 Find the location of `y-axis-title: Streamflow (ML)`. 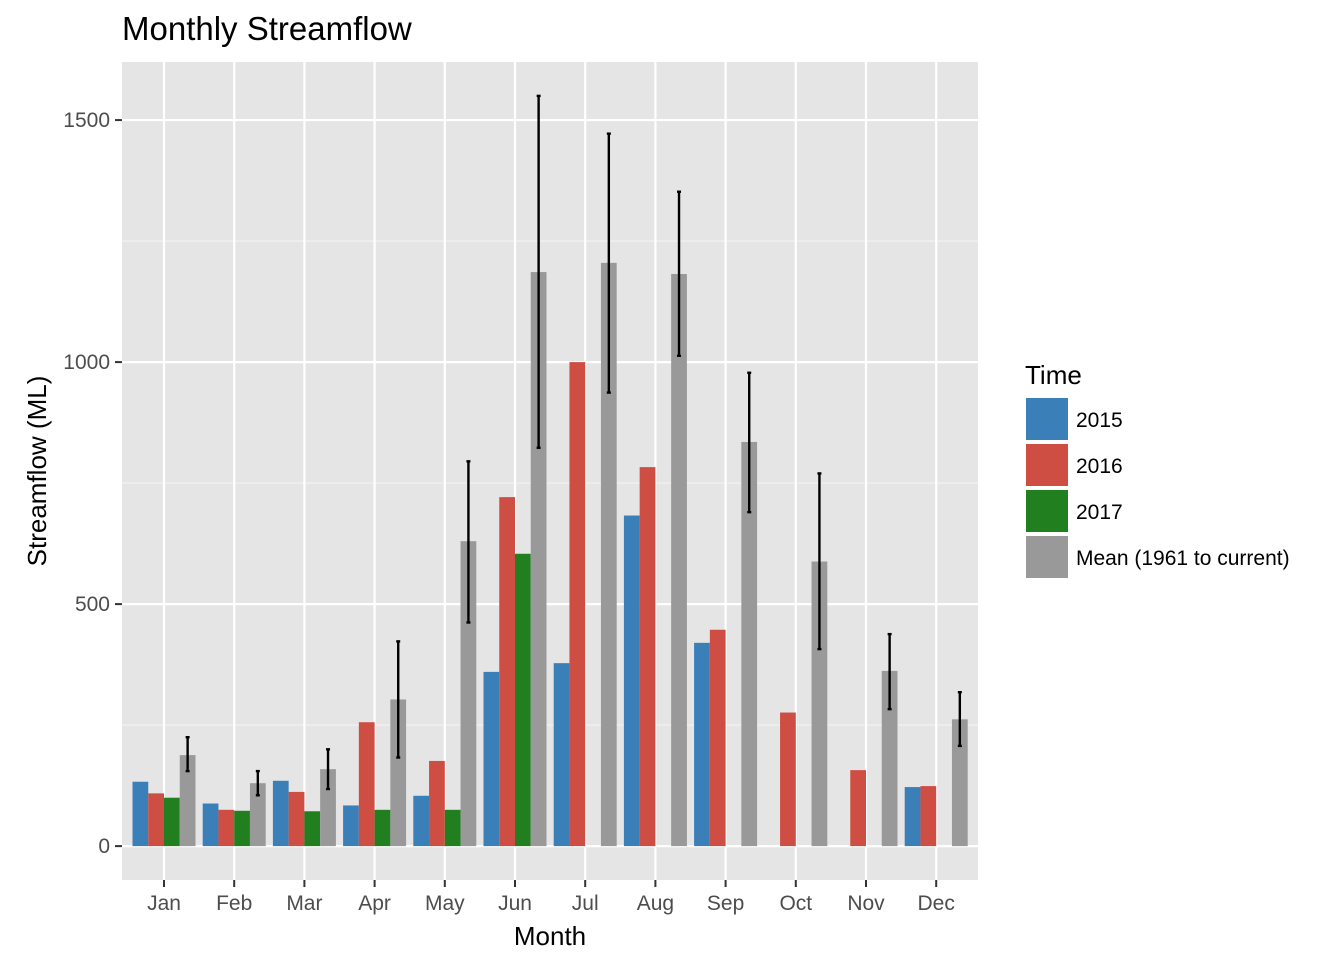

y-axis-title: Streamflow (ML) is located at coordinates (37, 471).